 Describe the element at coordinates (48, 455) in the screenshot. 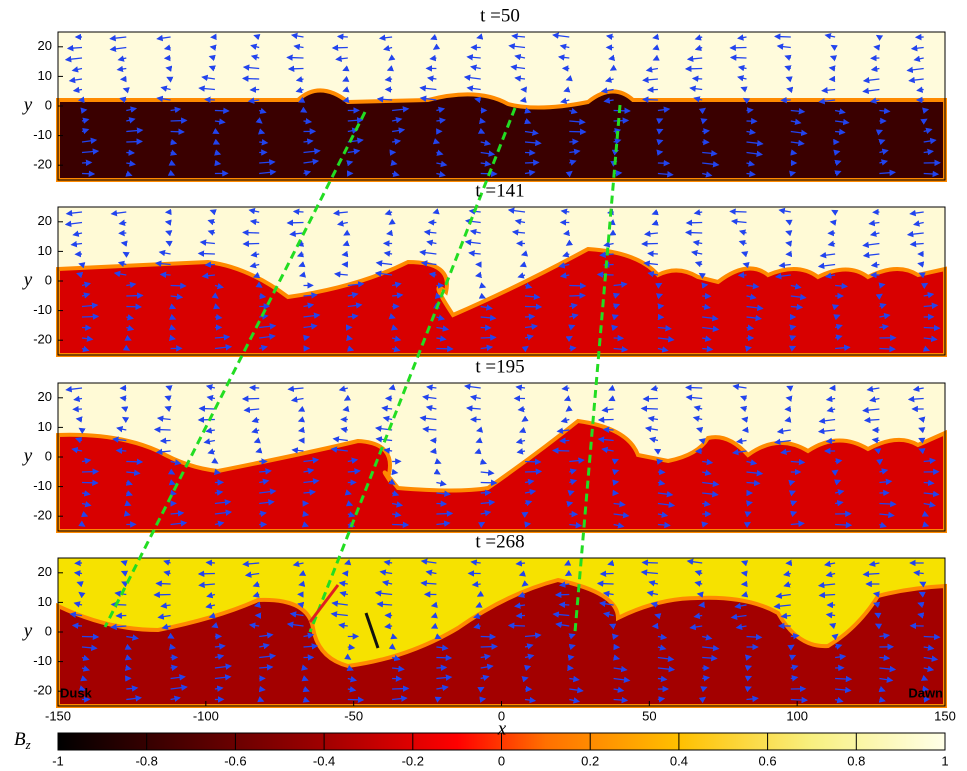

I see `y-tick-label: 0` at that location.